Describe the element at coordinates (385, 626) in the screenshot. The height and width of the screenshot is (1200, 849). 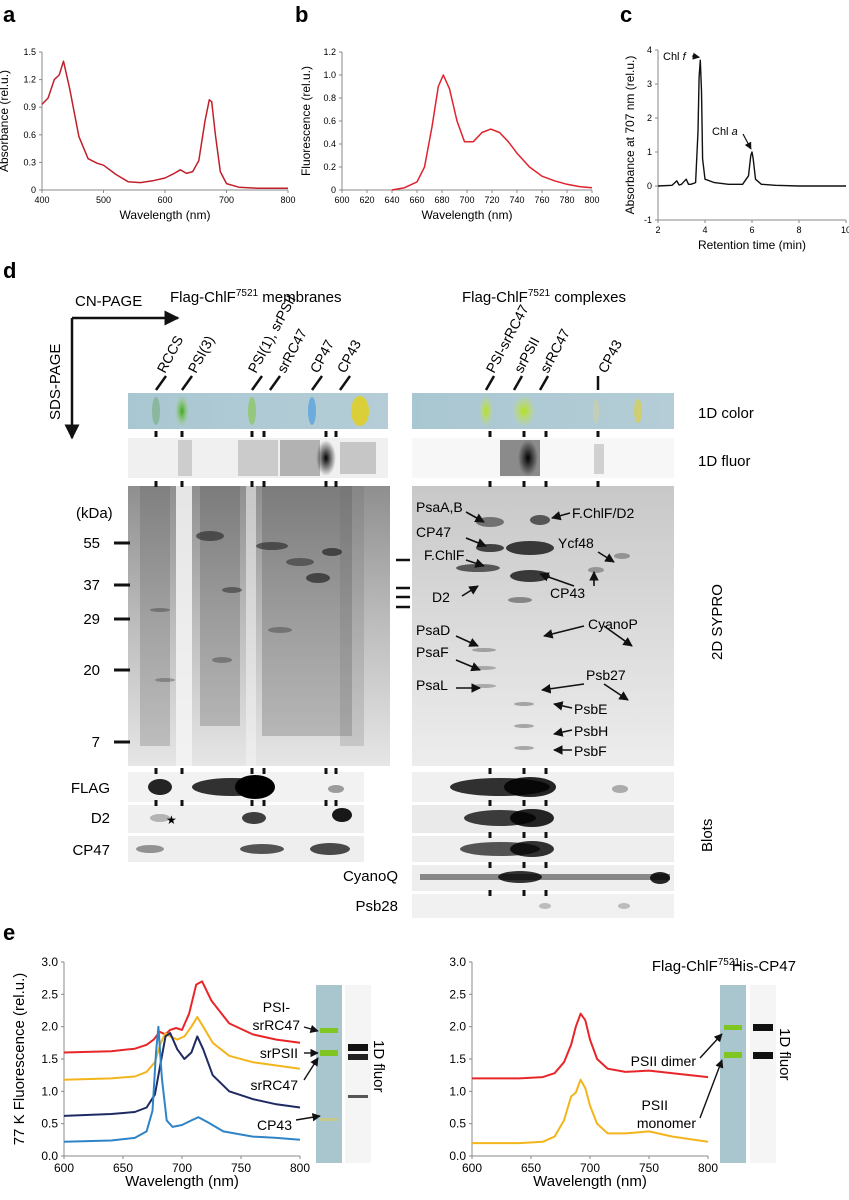
I see `gel-spots` at that location.